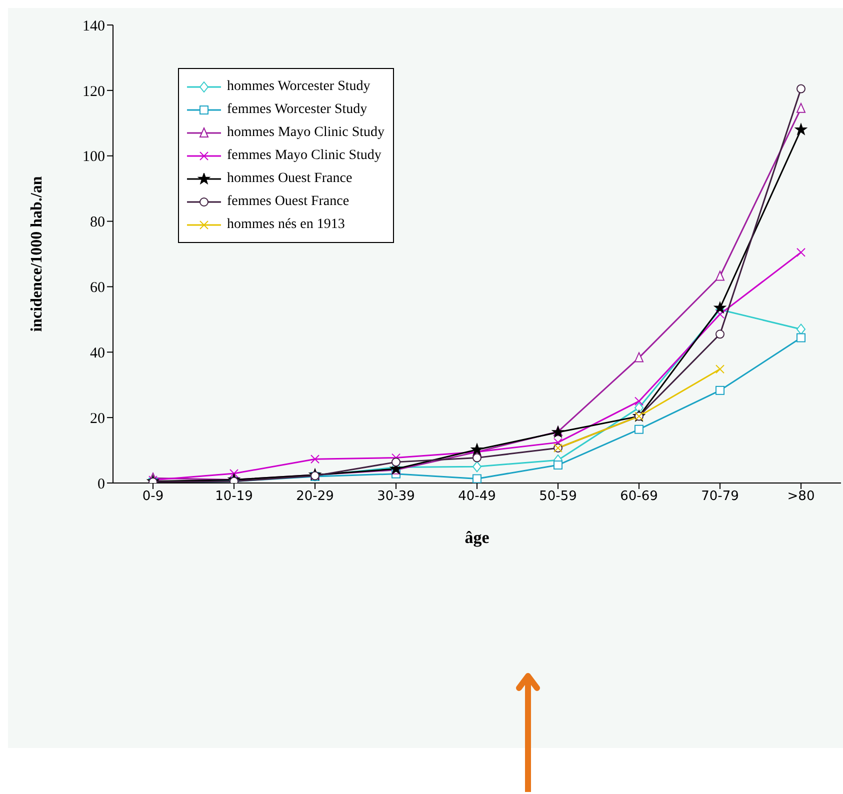 This screenshot has width=843, height=794. What do you see at coordinates (153, 496) in the screenshot?
I see `x-tick-label: 0-9` at bounding box center [153, 496].